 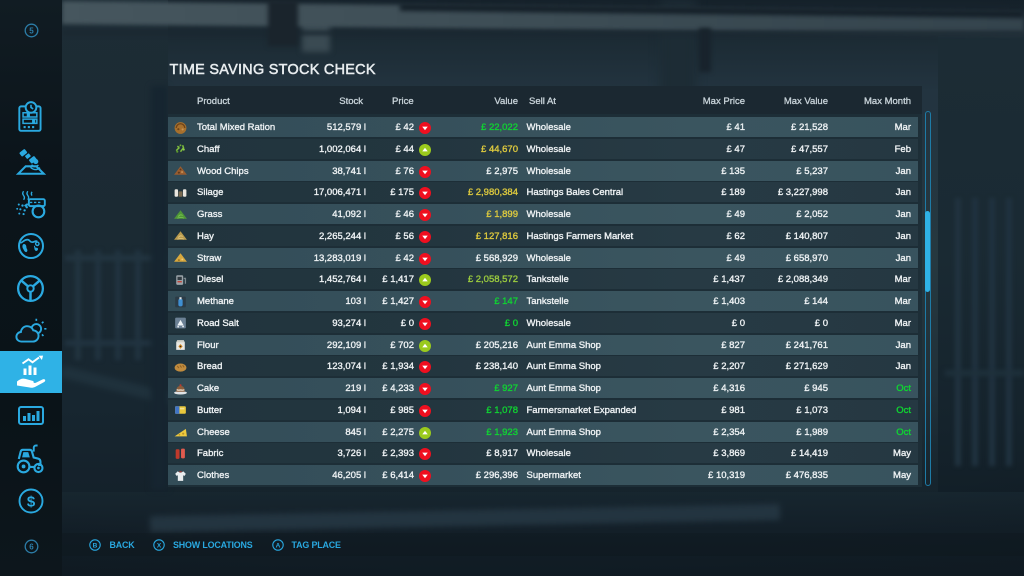 What do you see at coordinates (278, 545) in the screenshot?
I see `svg-text: A` at bounding box center [278, 545].